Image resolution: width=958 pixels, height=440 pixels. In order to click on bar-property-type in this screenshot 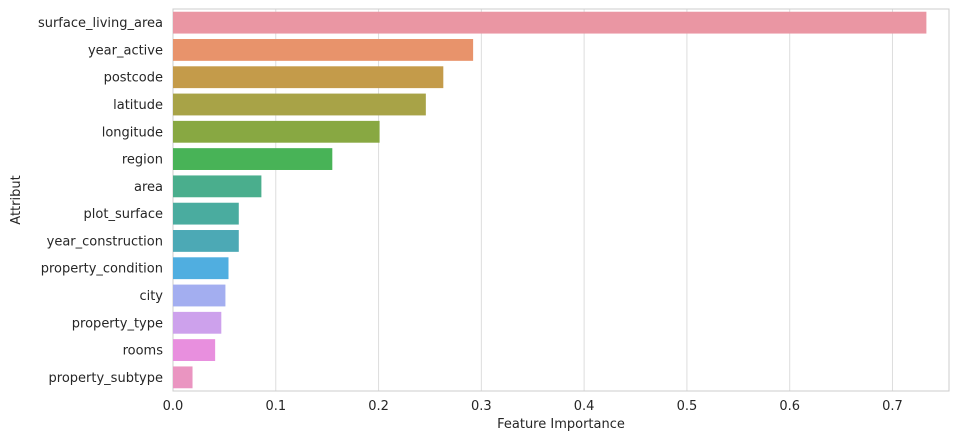, I will do `click(197, 322)`.